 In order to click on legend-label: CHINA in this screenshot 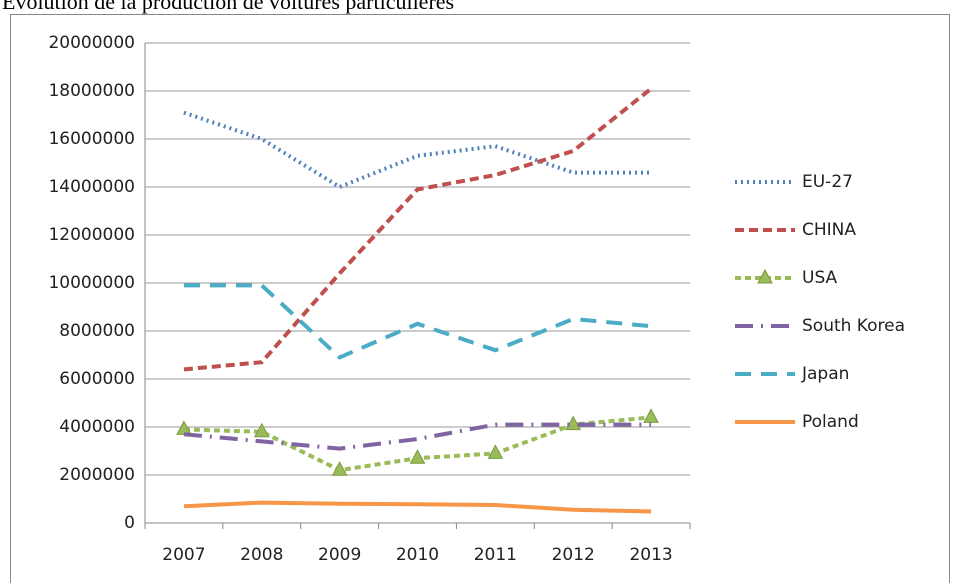, I will do `click(829, 230)`.